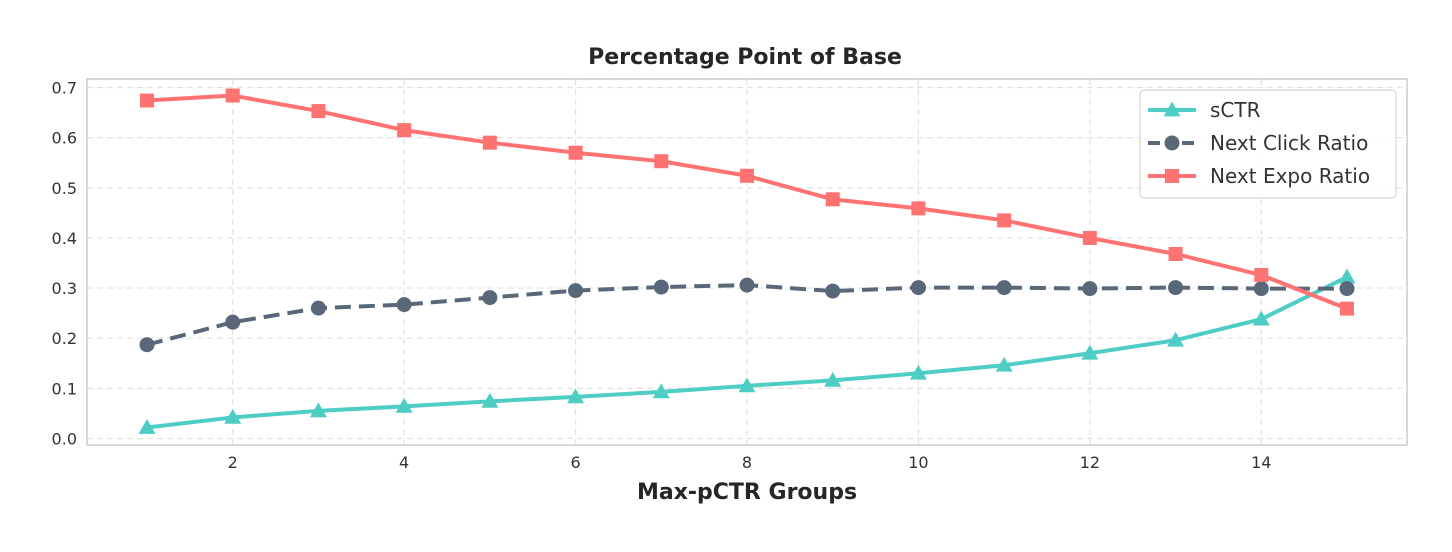  What do you see at coordinates (747, 315) in the screenshot?
I see `series-next-click-ratio` at bounding box center [747, 315].